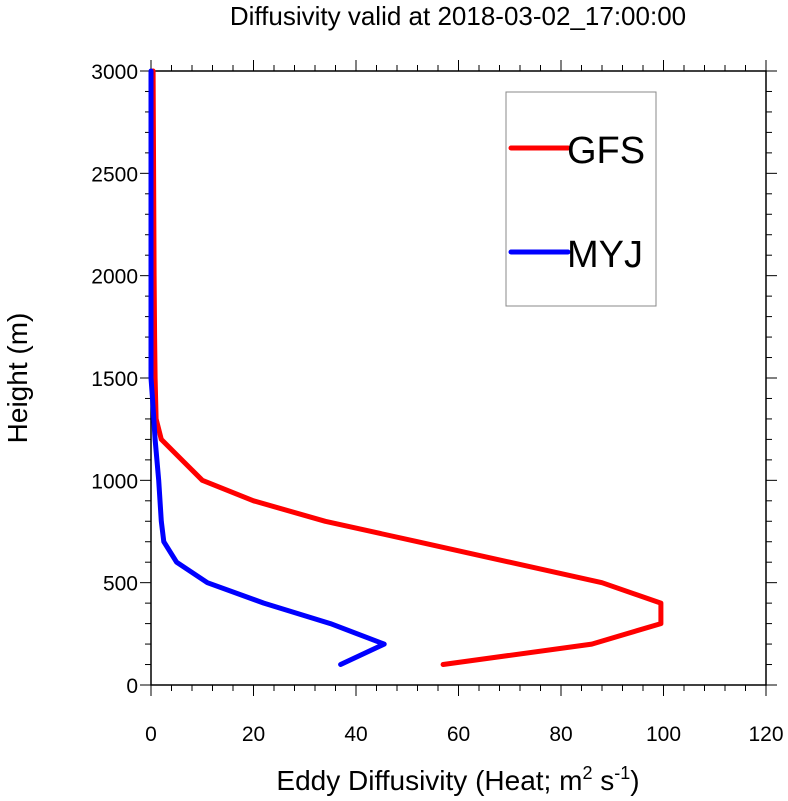 The height and width of the screenshot is (801, 788). I want to click on x-axis-title-post: ), so click(634, 780).